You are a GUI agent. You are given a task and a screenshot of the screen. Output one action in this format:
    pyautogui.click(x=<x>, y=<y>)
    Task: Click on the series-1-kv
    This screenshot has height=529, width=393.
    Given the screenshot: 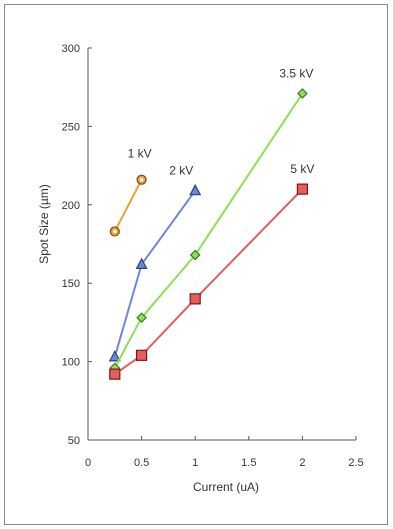 What is the action you would take?
    pyautogui.click(x=128, y=205)
    